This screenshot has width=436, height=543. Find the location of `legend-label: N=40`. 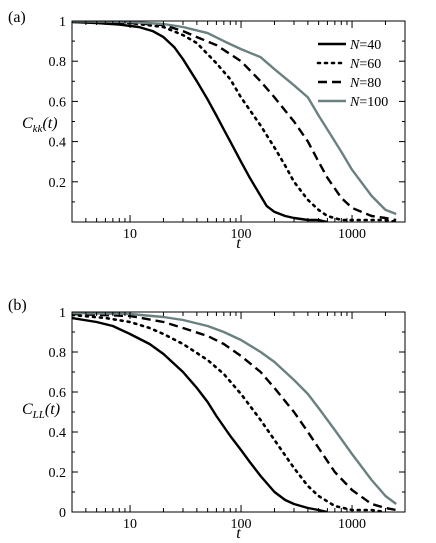

legend-label: N=40 is located at coordinates (365, 45).